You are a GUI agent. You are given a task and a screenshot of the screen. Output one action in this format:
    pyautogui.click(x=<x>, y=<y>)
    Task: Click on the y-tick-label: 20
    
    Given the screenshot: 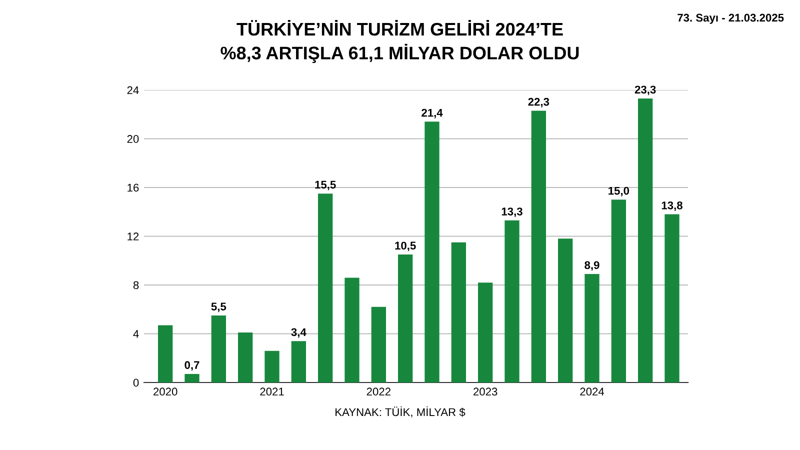 What is the action you would take?
    pyautogui.click(x=133, y=139)
    